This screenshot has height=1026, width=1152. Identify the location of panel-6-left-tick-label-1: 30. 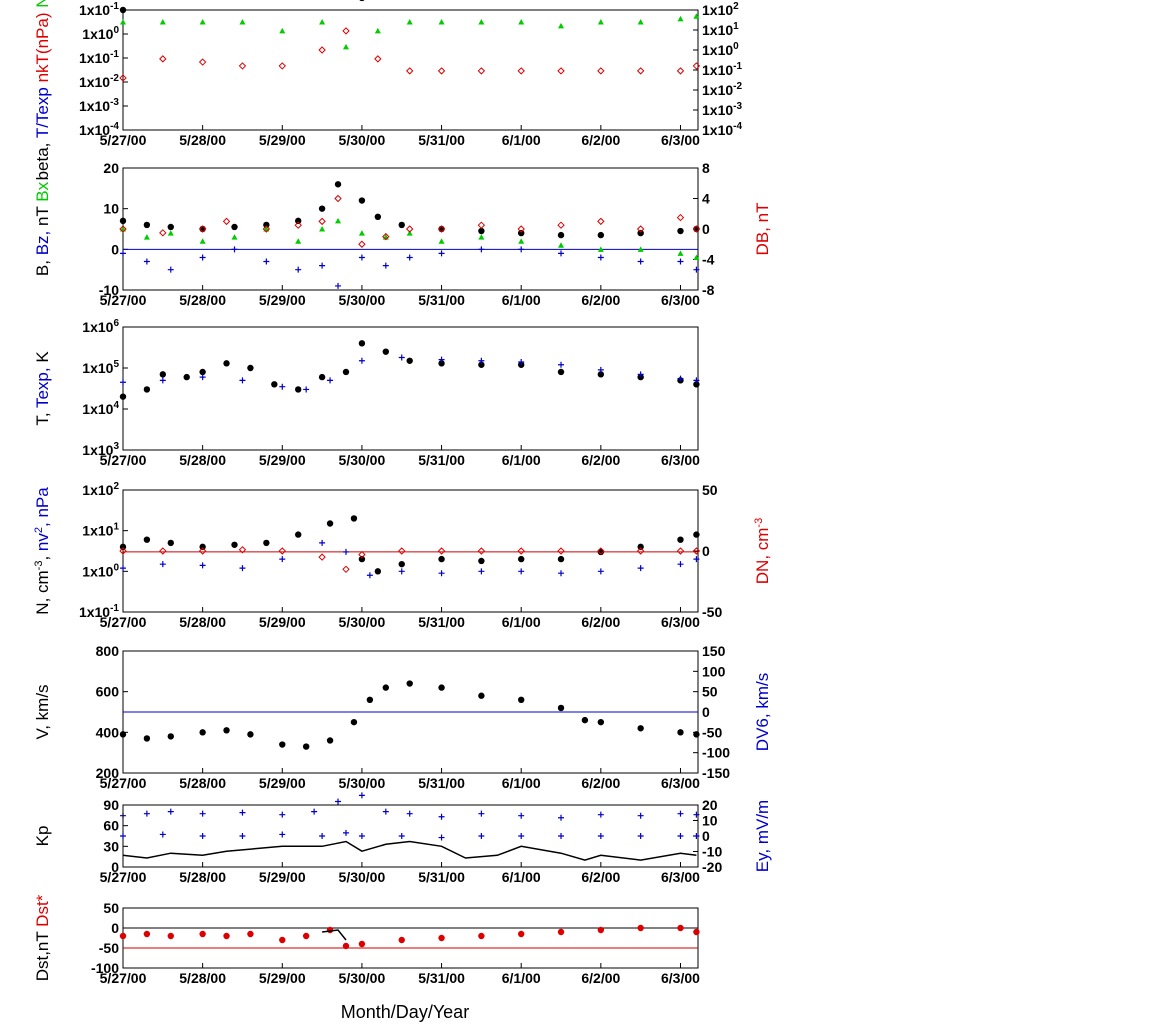
(111, 846).